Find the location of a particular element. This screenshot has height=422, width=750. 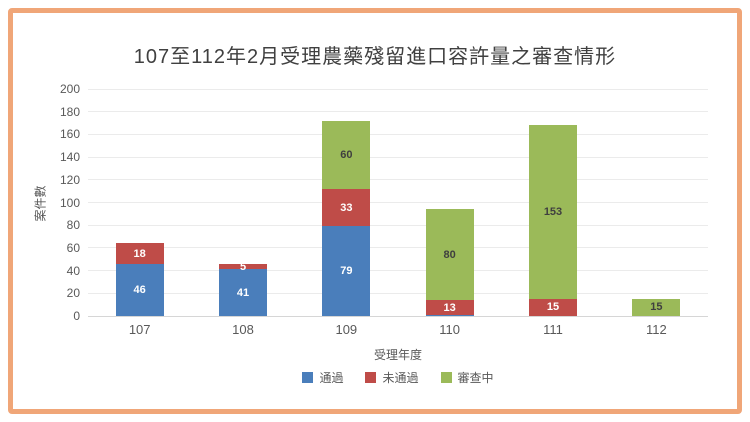

bar-value-label: 41 is located at coordinates (243, 292).